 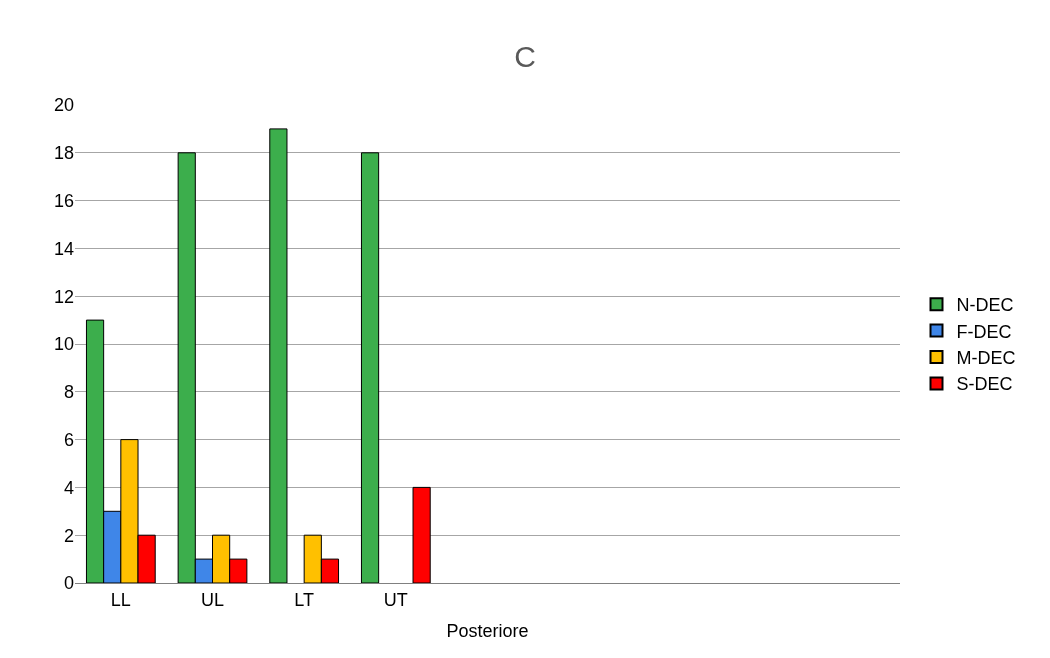 I want to click on x-tick-label: LT, so click(x=304, y=599).